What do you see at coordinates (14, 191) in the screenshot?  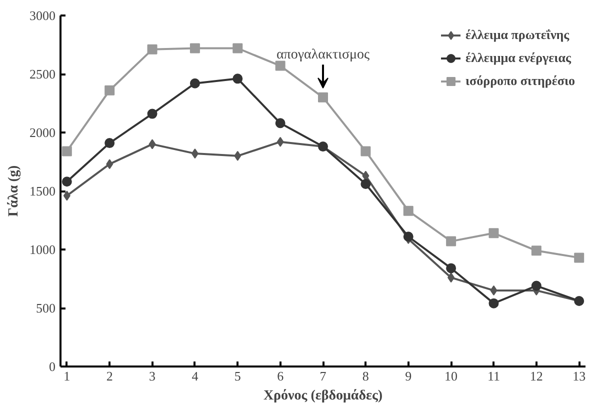 I see `y-axis-title: Γάλα (g)` at bounding box center [14, 191].